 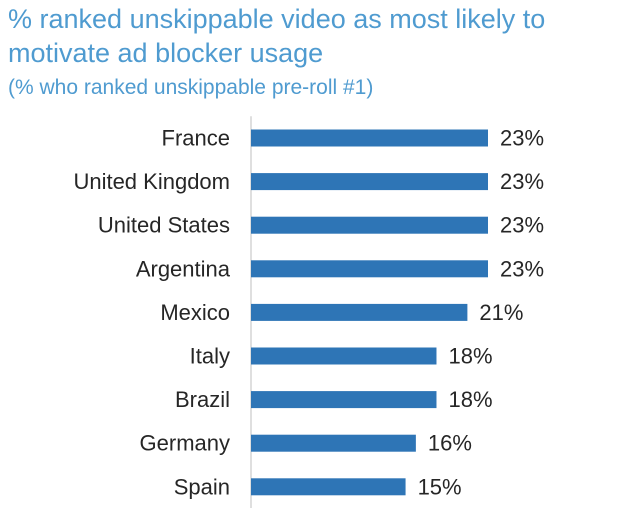 I want to click on value-label-spain: 15%, so click(x=440, y=486).